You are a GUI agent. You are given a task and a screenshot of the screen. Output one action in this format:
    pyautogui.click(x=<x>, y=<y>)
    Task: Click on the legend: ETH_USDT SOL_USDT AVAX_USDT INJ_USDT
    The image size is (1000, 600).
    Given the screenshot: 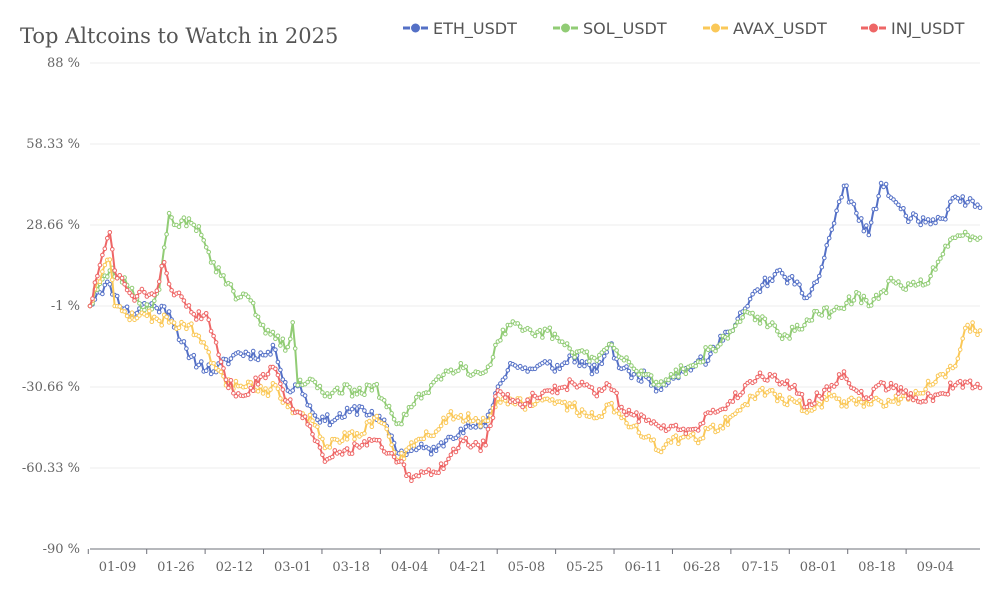 What is the action you would take?
    pyautogui.click(x=684, y=29)
    